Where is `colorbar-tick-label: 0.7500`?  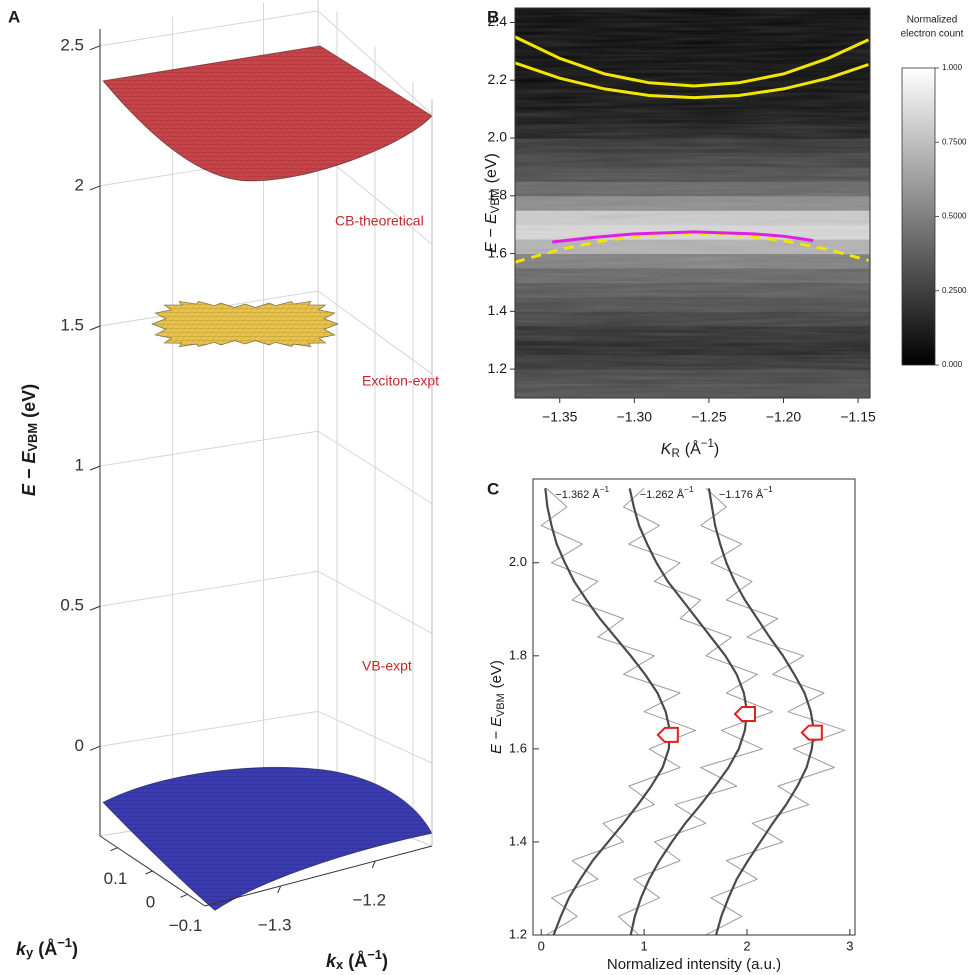
colorbar-tick-label: 0.7500 is located at coordinates (954, 141).